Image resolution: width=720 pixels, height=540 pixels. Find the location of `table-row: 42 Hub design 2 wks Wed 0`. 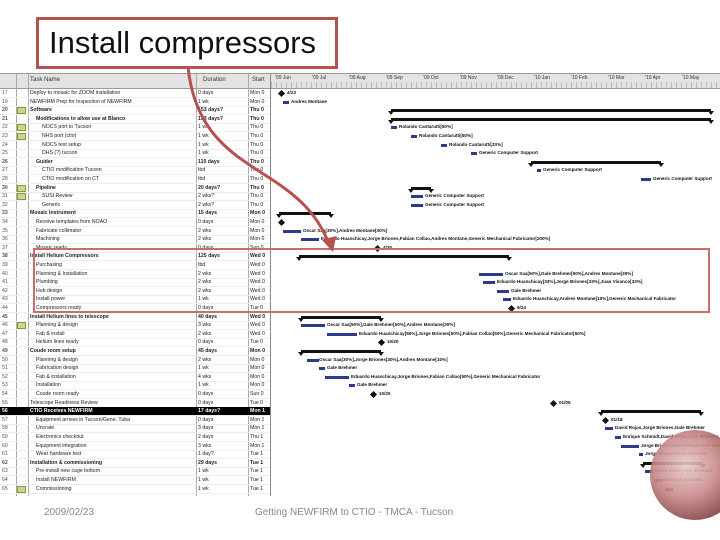

table-row: 42 Hub design 2 wks Wed 0 is located at coordinates (135, 291).